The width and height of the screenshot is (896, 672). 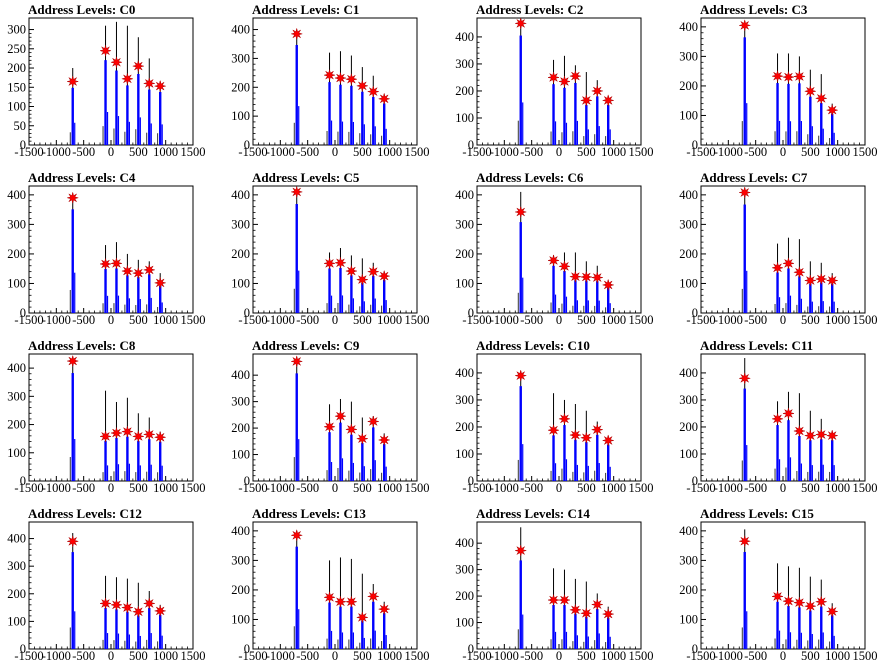 I want to click on y-tick-label: 250, so click(x=16, y=49).